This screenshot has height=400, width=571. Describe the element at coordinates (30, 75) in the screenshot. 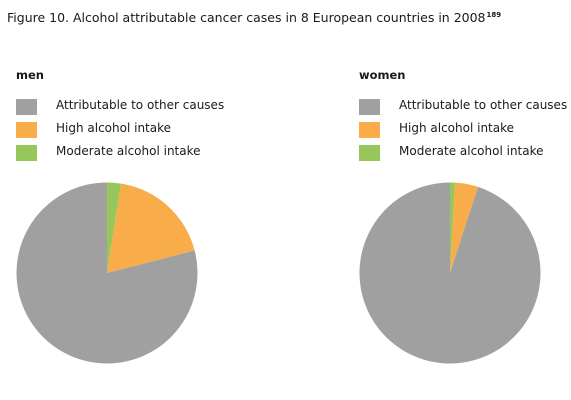

I see `men-chart-title: men` at that location.